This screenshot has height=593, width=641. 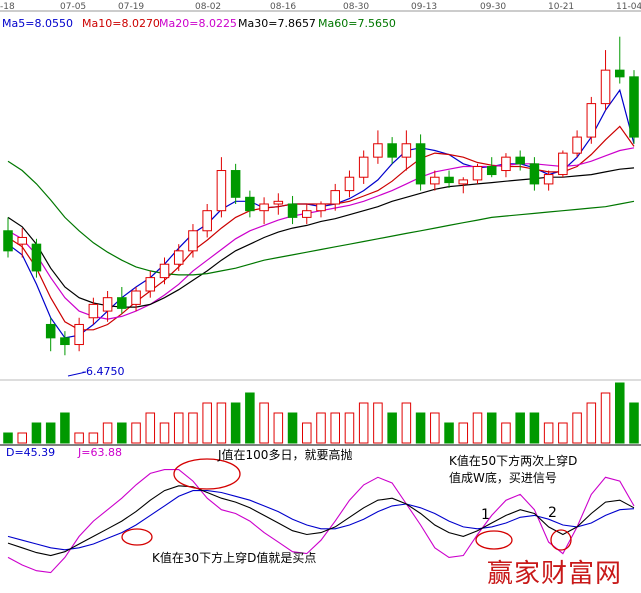 I want to click on low-price-value: 6.4750, so click(x=105, y=371).